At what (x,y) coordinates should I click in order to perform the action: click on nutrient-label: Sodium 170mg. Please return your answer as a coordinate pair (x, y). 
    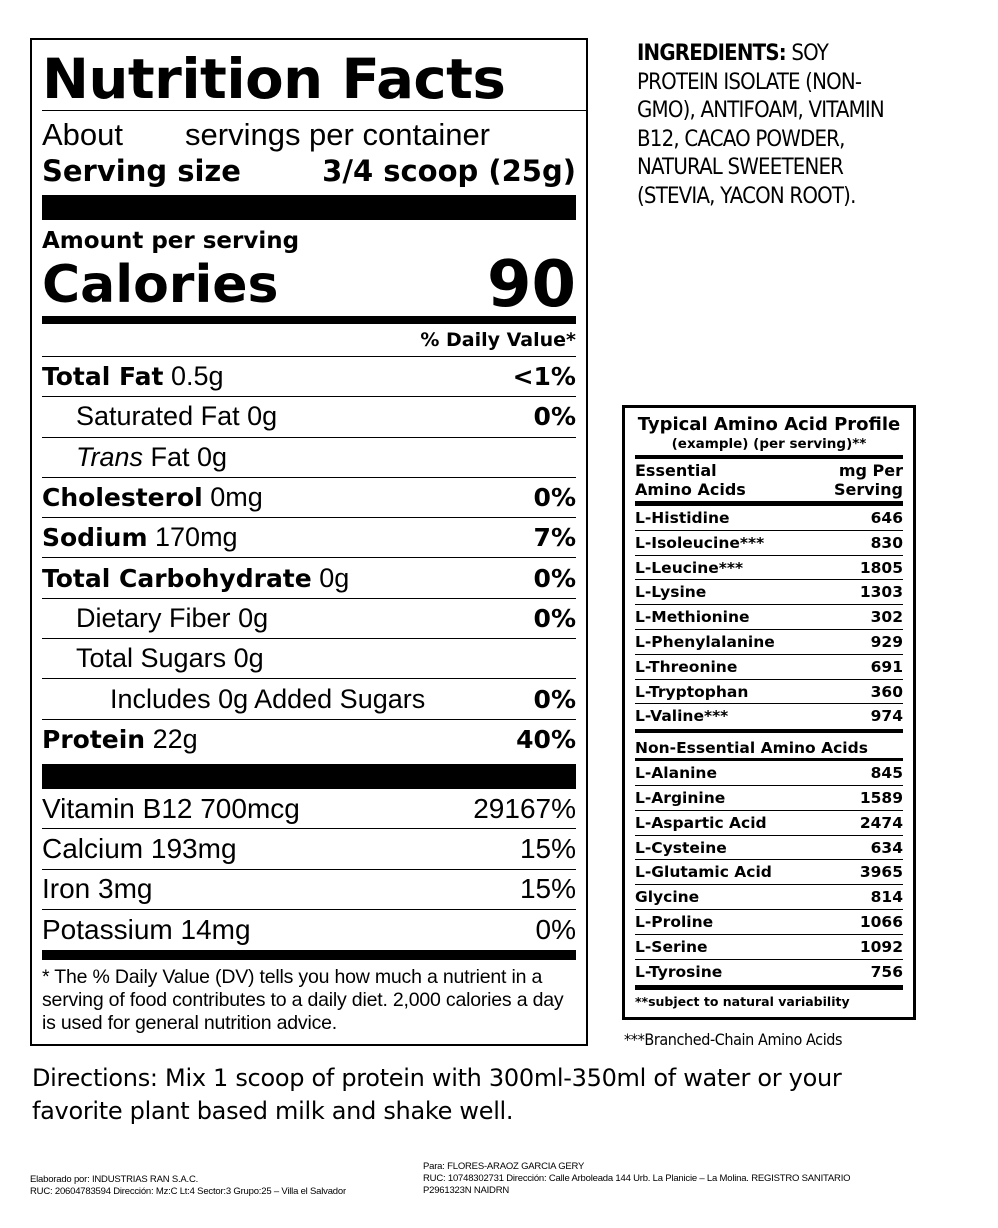
    Looking at the image, I should click on (140, 537).